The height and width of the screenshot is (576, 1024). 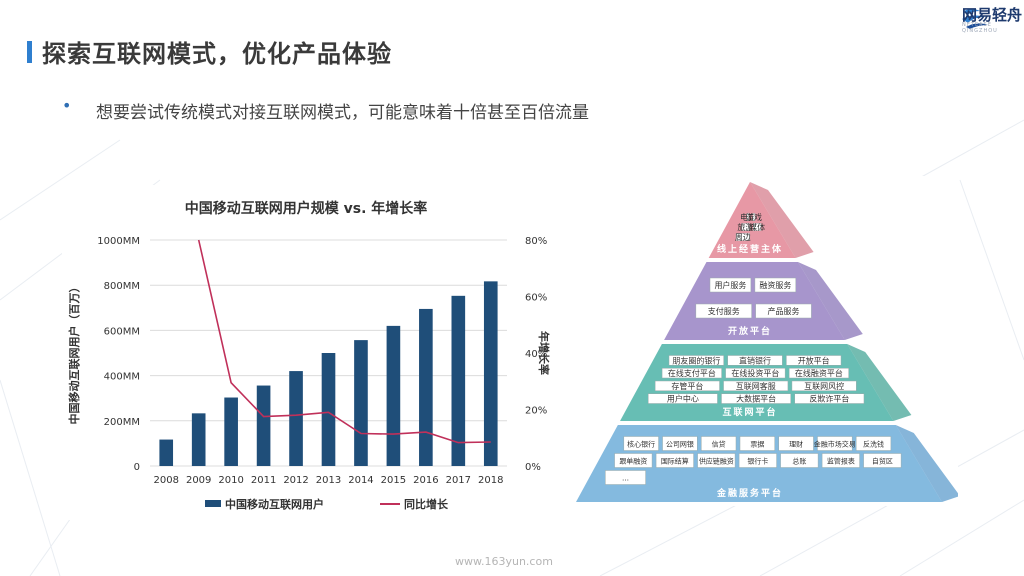 I want to click on pyramid-item-label: 在线支付平台, so click(x=692, y=373).